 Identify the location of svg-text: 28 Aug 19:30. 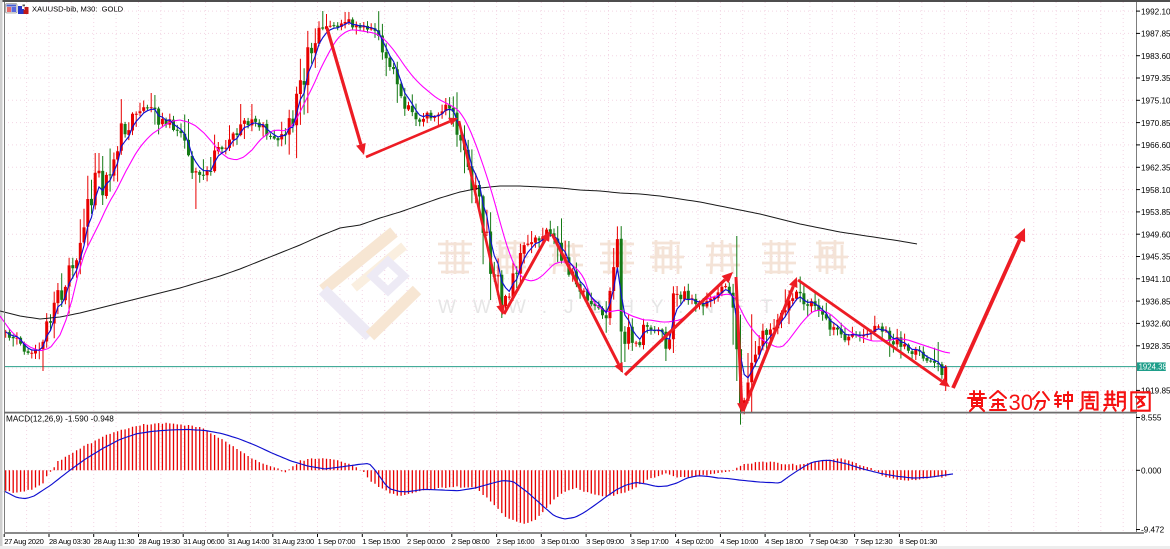
(159, 541).